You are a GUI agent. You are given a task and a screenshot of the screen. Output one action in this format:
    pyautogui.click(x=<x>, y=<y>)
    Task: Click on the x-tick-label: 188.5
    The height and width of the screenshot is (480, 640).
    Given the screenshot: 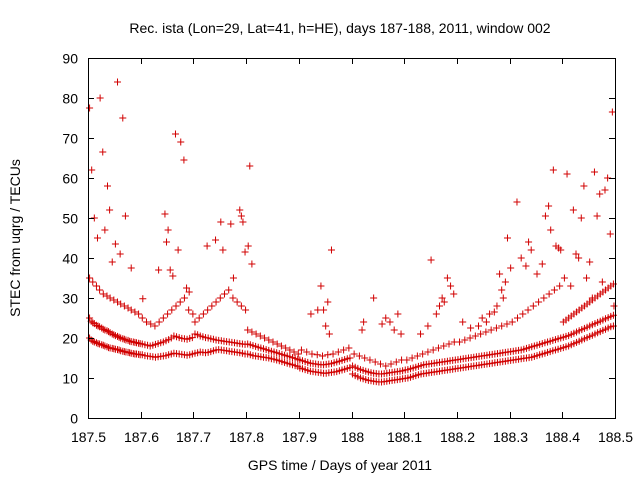 What is the action you would take?
    pyautogui.click(x=615, y=437)
    